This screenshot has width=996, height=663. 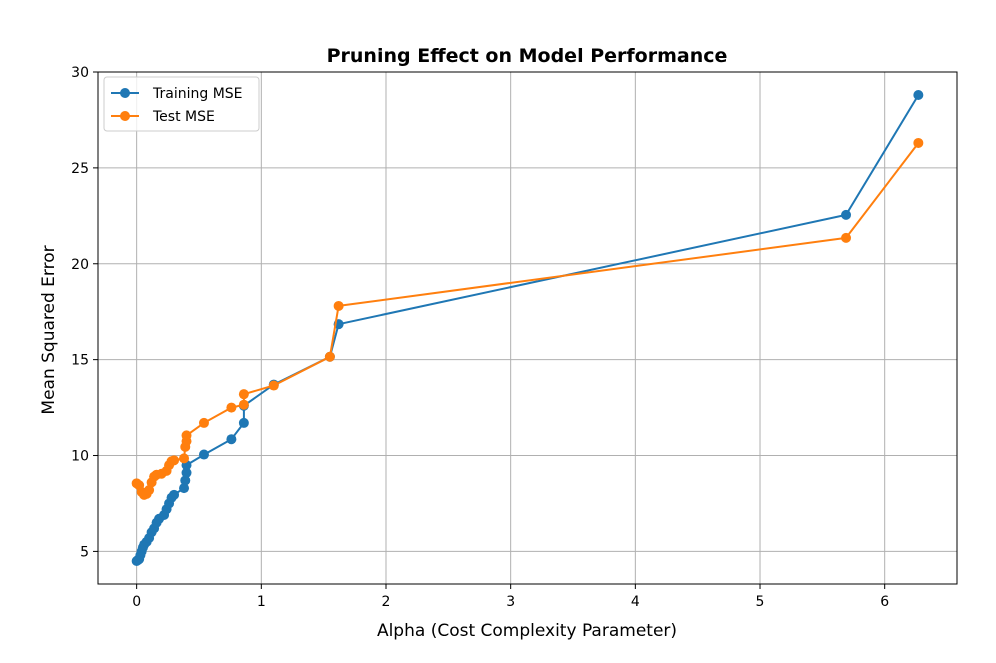 I want to click on legend-box, so click(x=181, y=104).